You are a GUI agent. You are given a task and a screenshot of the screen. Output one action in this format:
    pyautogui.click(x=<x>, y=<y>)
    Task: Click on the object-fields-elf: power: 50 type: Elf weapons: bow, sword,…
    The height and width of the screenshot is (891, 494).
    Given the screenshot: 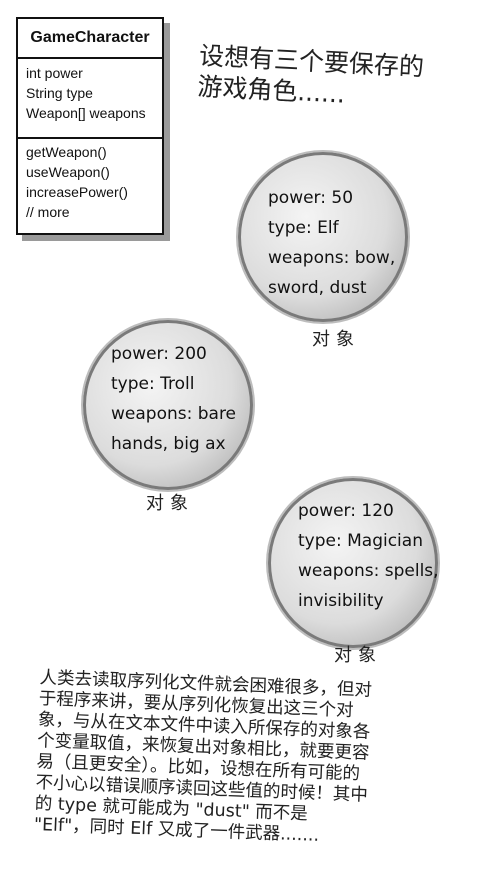 What is the action you would take?
    pyautogui.click(x=331, y=243)
    